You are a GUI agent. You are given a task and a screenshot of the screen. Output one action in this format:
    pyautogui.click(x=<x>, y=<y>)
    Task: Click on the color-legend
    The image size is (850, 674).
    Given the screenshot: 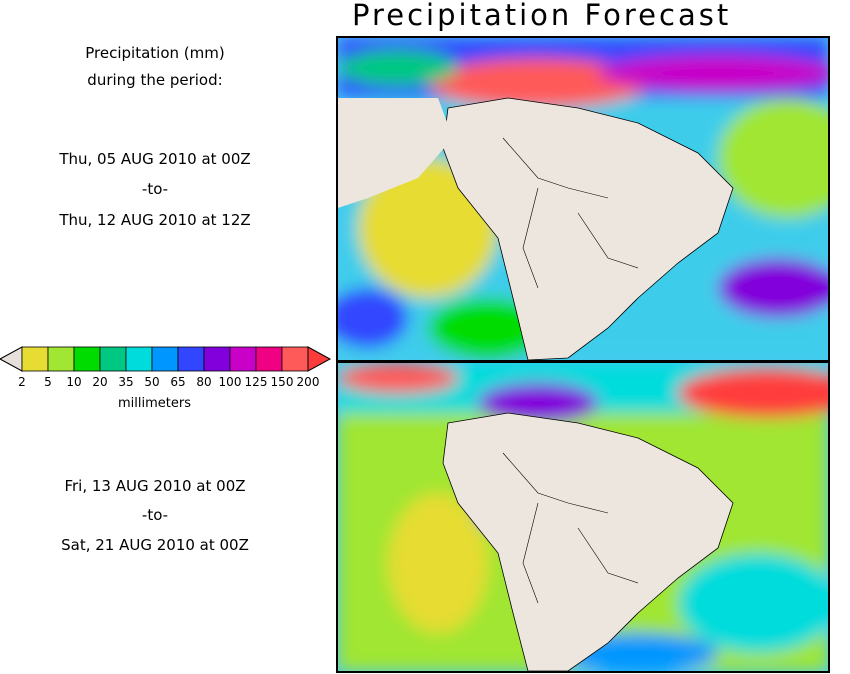 What is the action you would take?
    pyautogui.click(x=166, y=359)
    